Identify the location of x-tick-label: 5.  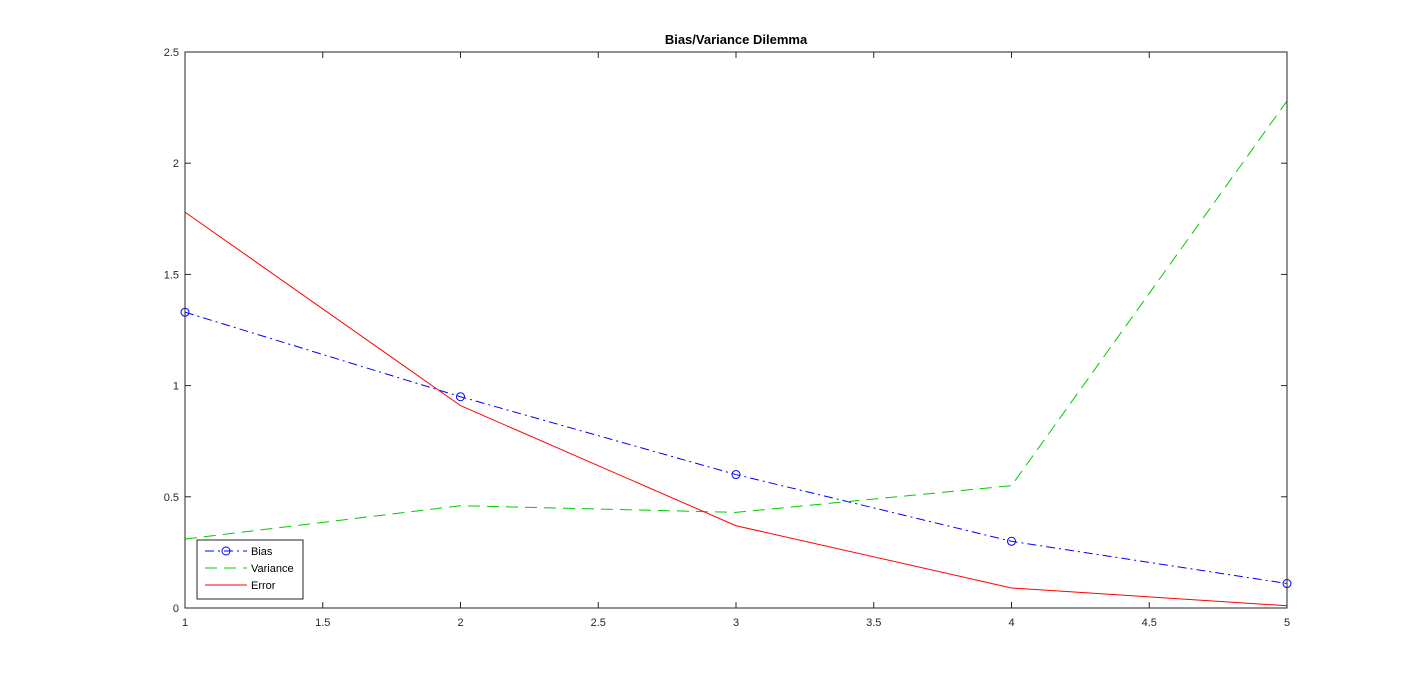
(1287, 623).